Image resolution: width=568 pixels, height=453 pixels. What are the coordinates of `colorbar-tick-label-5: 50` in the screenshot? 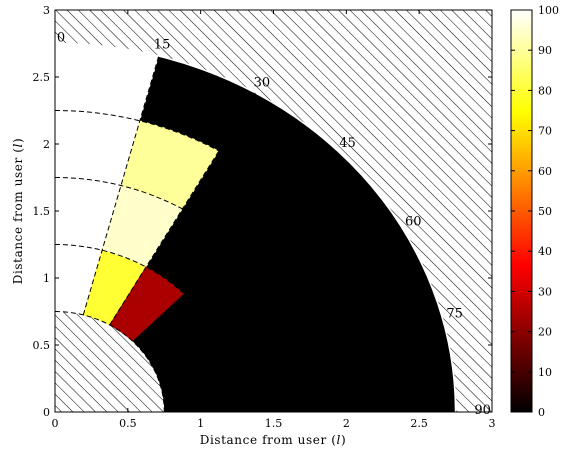 It's located at (545, 211).